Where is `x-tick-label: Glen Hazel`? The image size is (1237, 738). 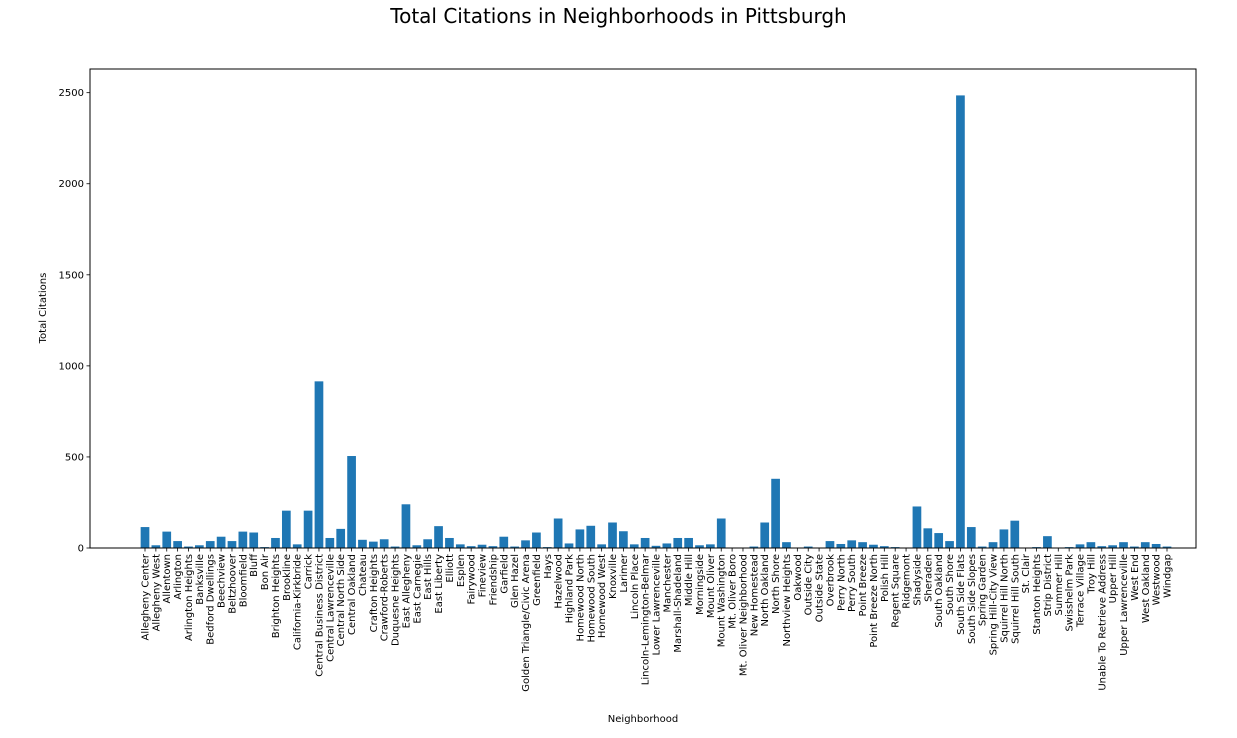
x-tick-label: Glen Hazel is located at coordinates (515, 581).